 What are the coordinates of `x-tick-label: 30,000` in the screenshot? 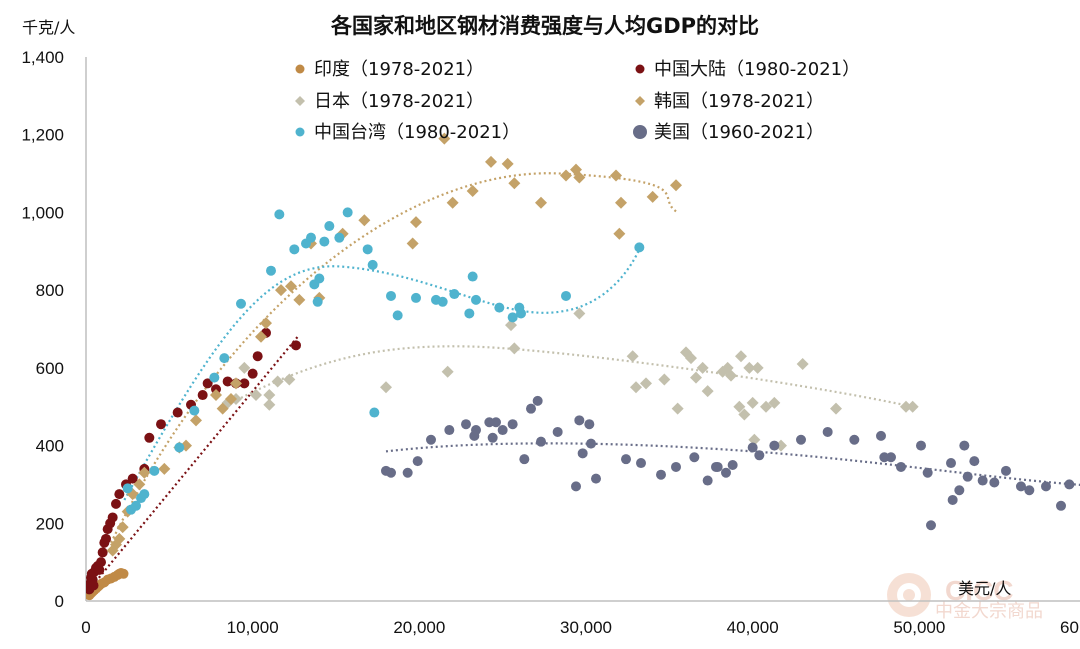 It's located at (586, 627).